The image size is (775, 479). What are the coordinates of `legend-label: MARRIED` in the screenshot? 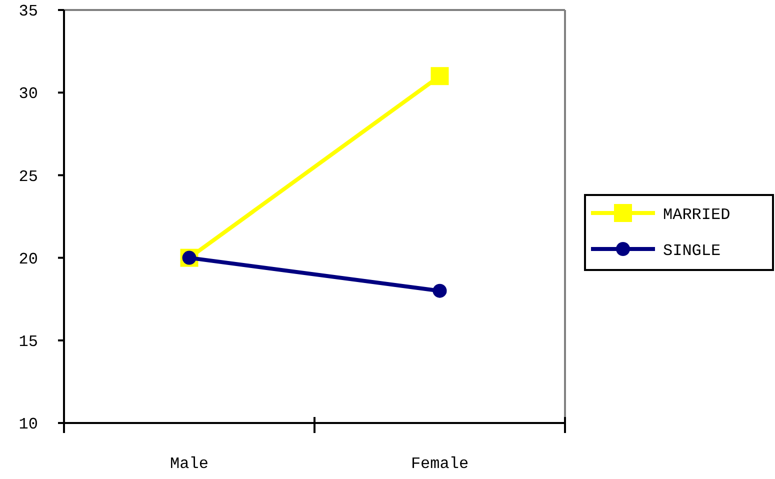 It's located at (696, 215).